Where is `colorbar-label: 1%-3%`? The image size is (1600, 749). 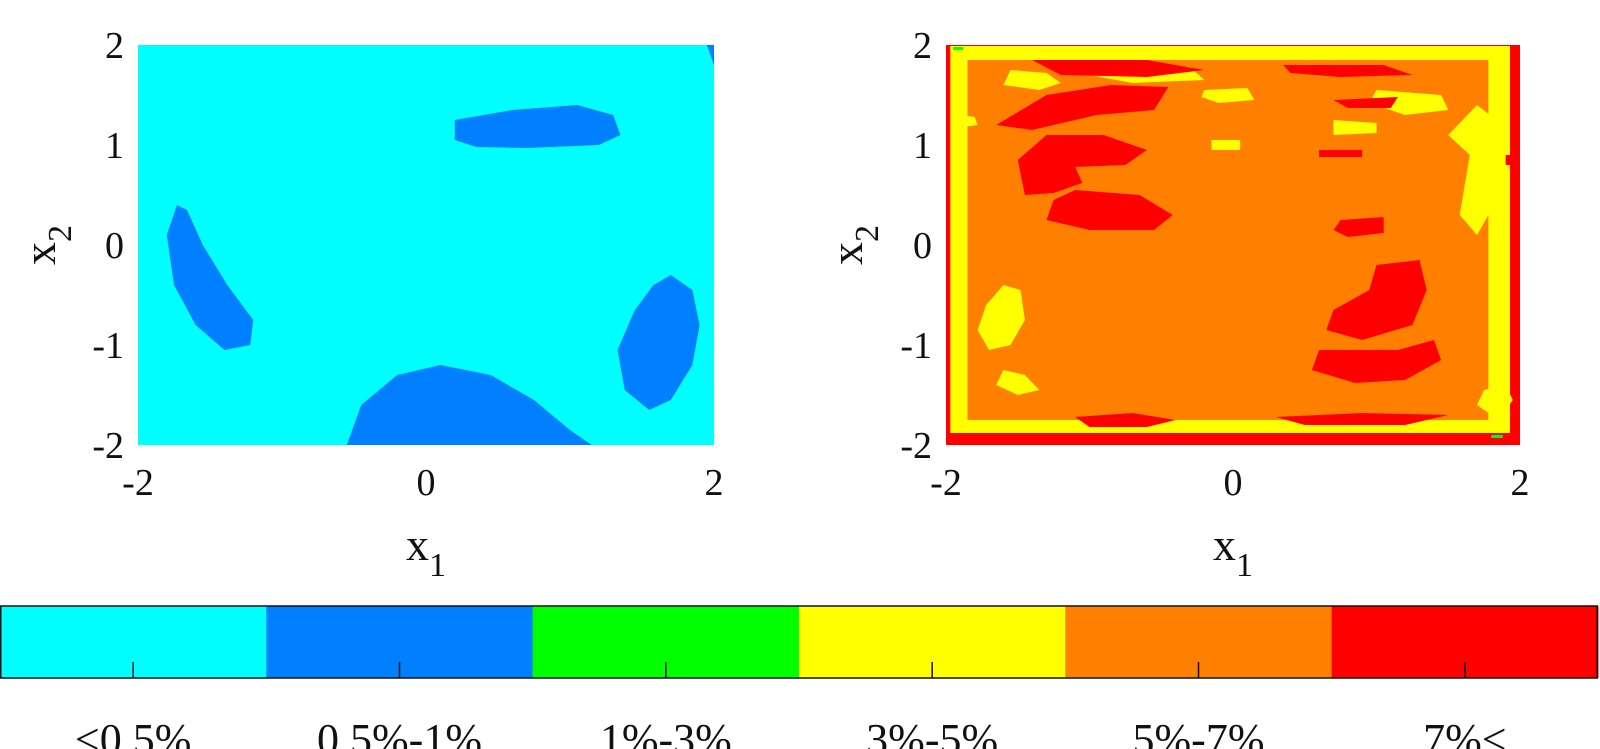 colorbar-label: 1%-3% is located at coordinates (666, 732).